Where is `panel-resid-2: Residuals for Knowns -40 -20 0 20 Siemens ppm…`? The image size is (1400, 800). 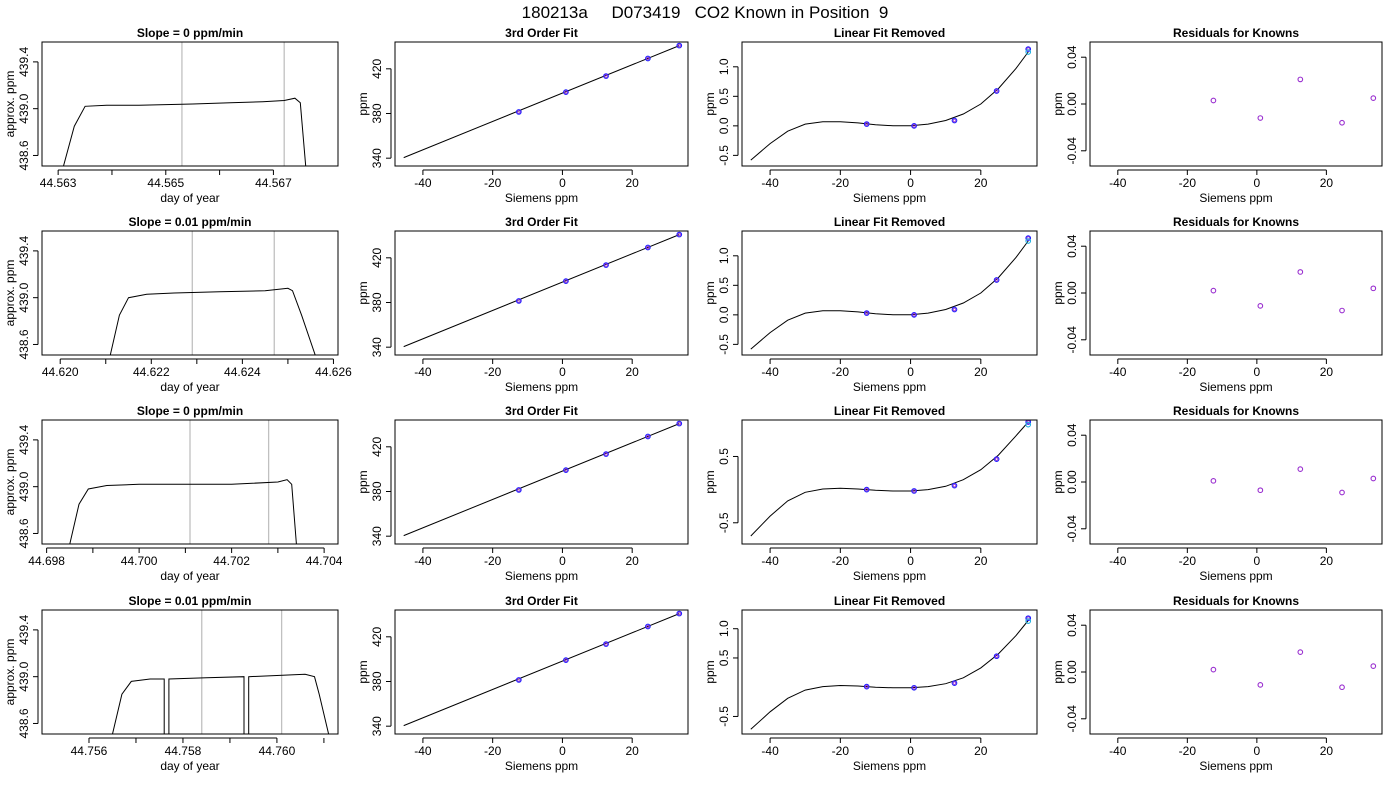
panel-resid-2: Residuals for Knowns -40 -20 0 20 Siemens ppm… is located at coordinates (1217, 304).